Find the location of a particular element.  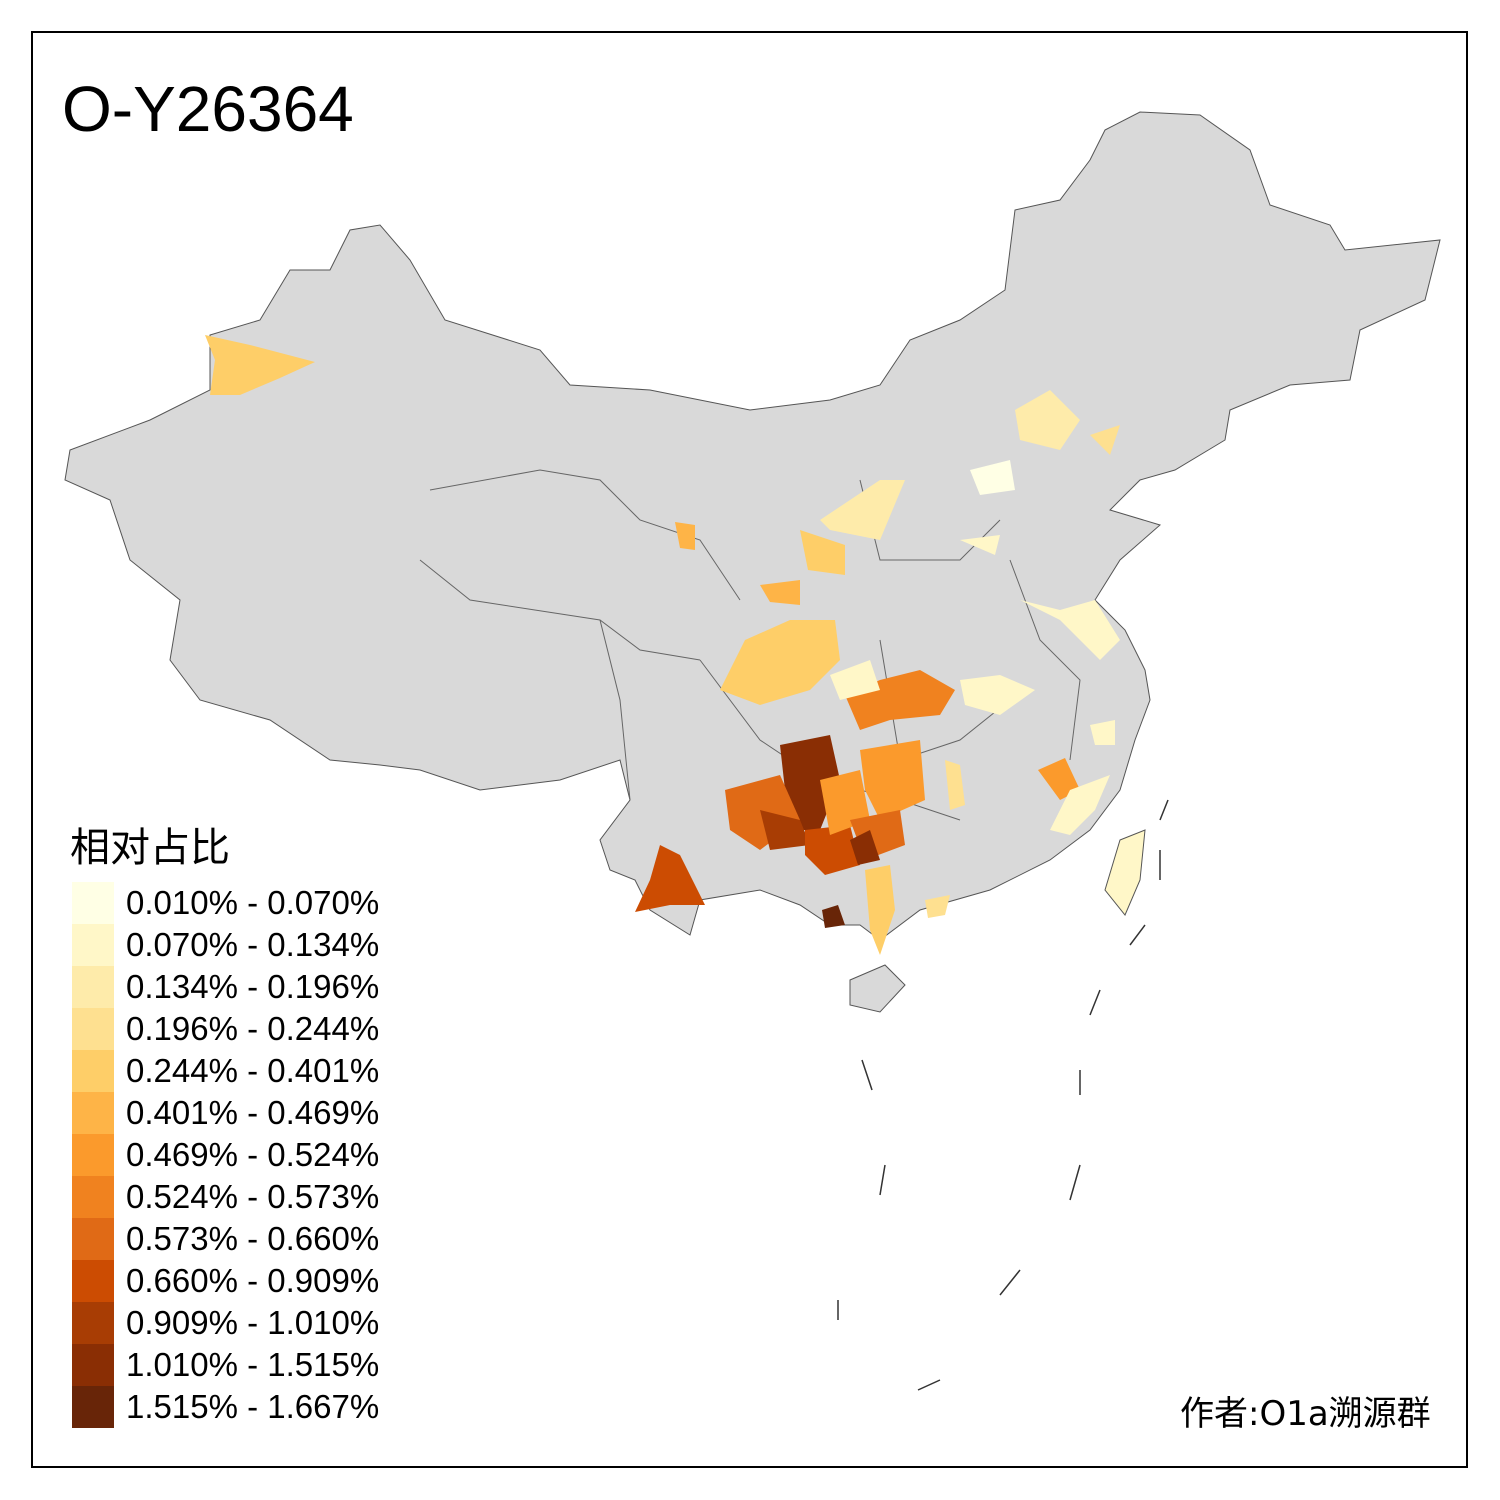

region-shandong is located at coordinates (980, 545).